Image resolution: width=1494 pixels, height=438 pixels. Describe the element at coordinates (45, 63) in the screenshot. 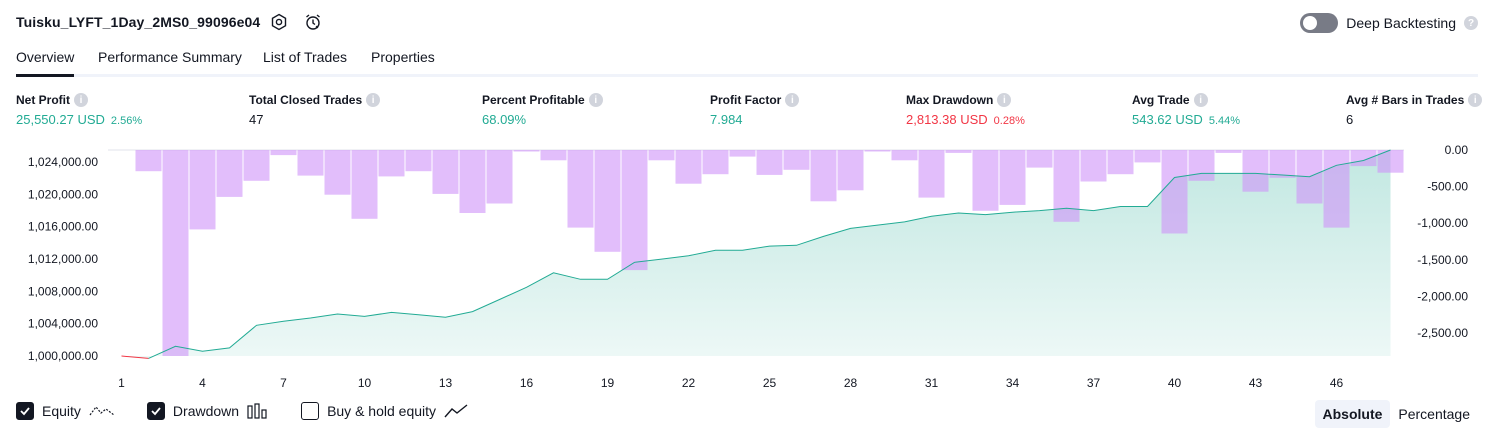

I see `tab-overview: Overview` at that location.